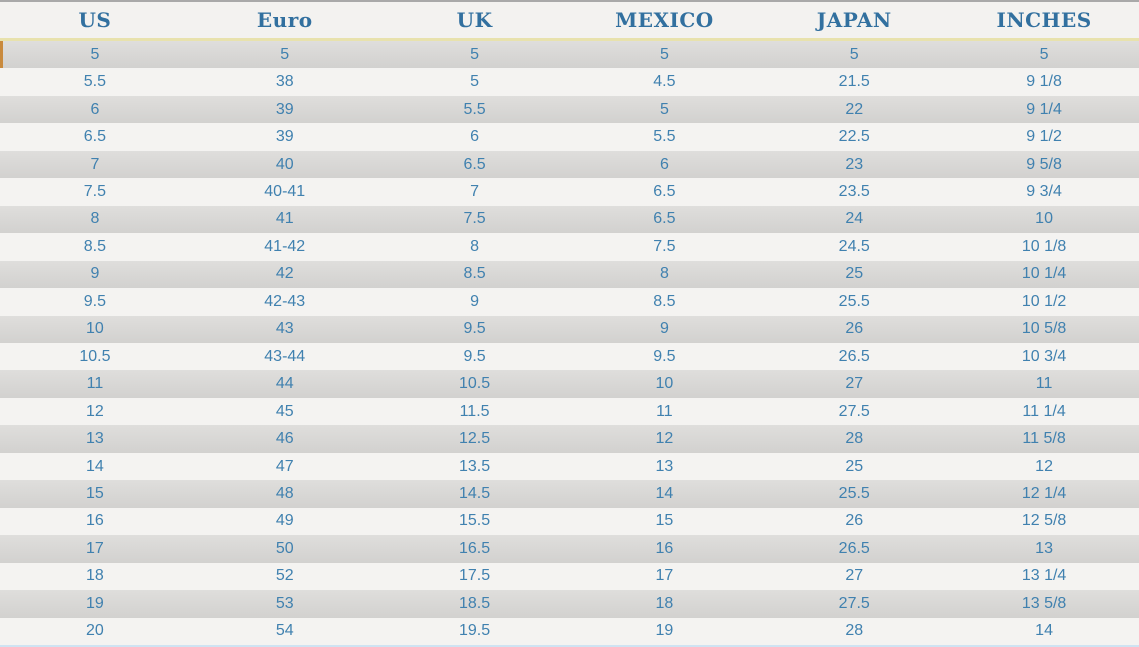 This screenshot has width=1139, height=647. Describe the element at coordinates (854, 521) in the screenshot. I see `cell-japan: 26` at that location.